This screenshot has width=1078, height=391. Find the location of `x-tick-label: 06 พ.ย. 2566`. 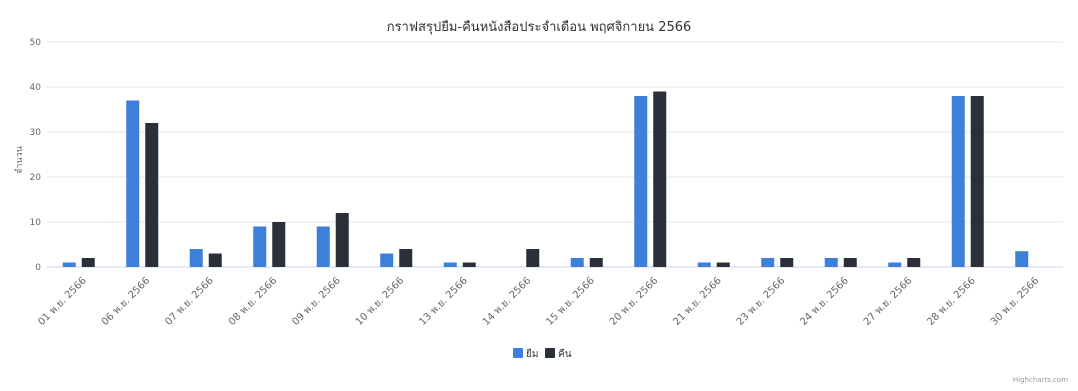

x-tick-label: 06 พ.ย. 2566 is located at coordinates (126, 301).